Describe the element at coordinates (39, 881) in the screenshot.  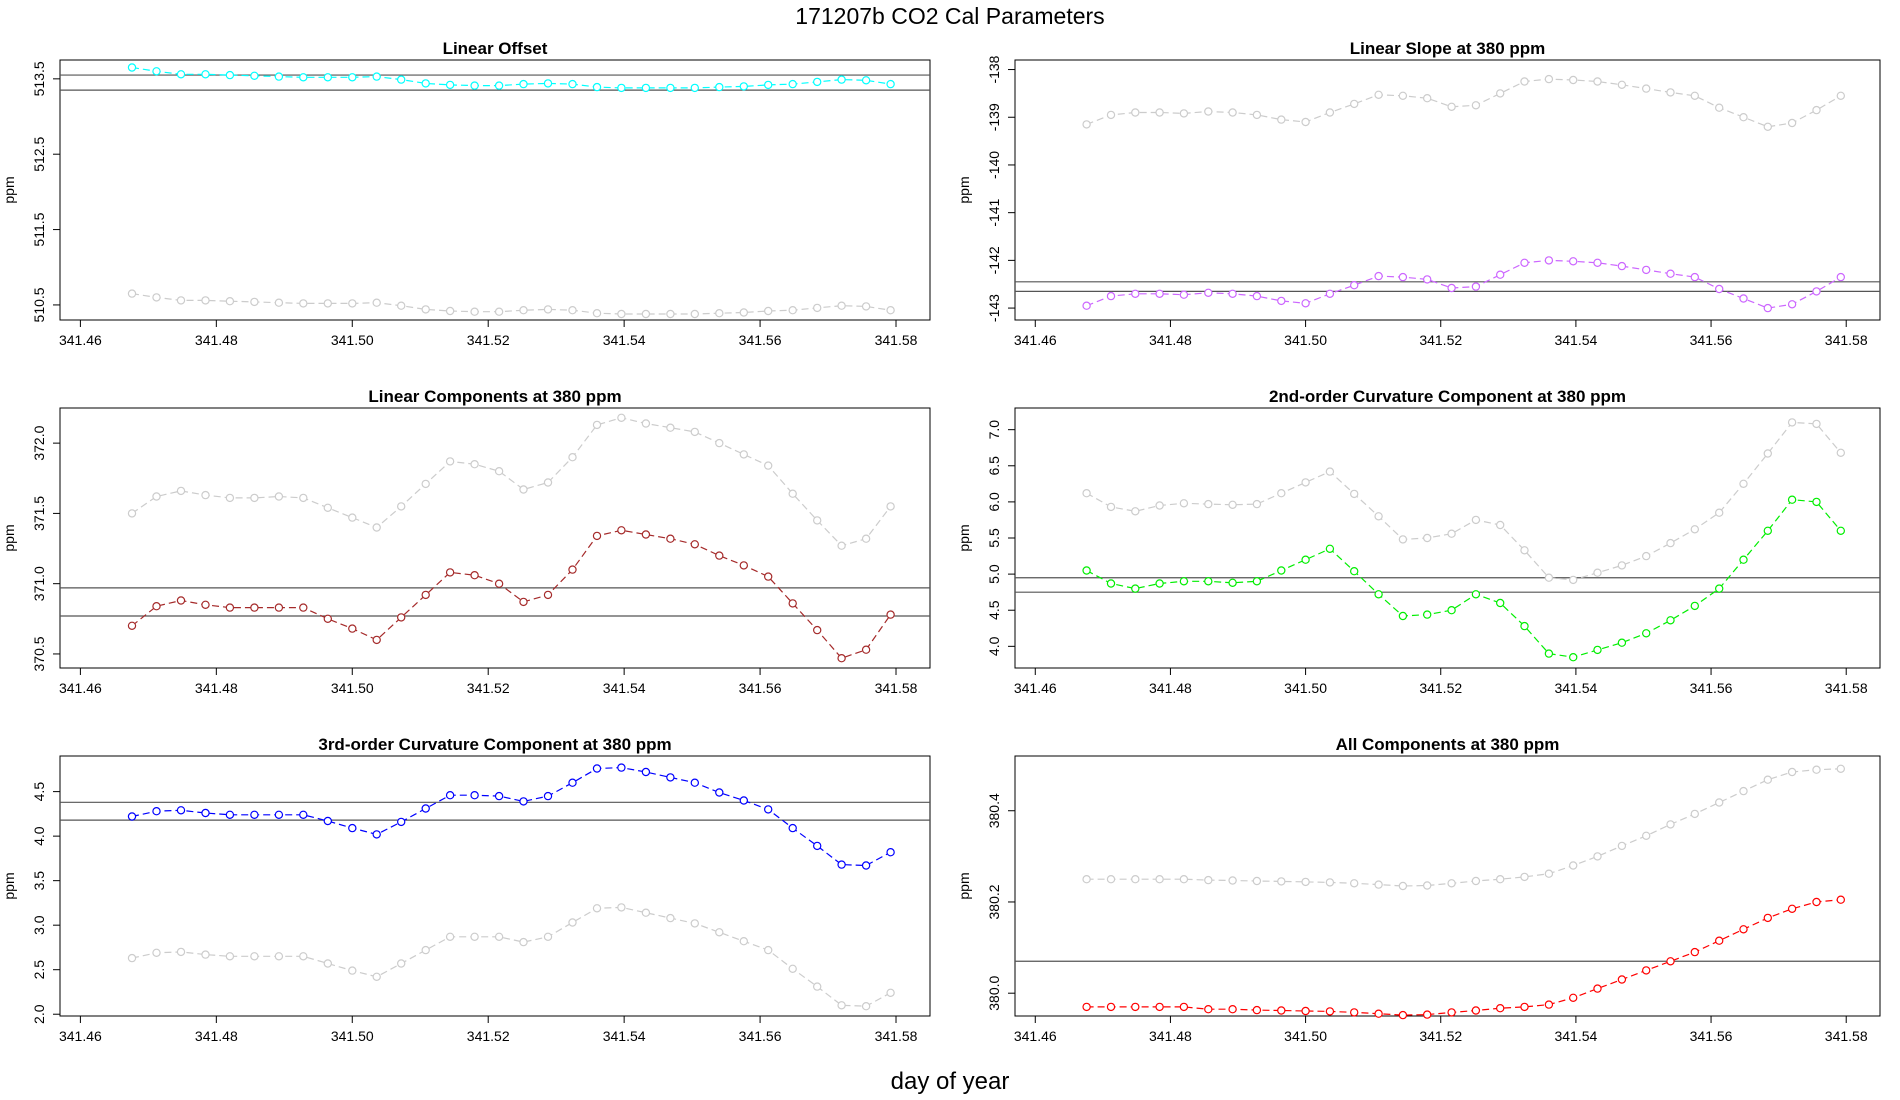
I see `y-tick-label: 3.5` at that location.